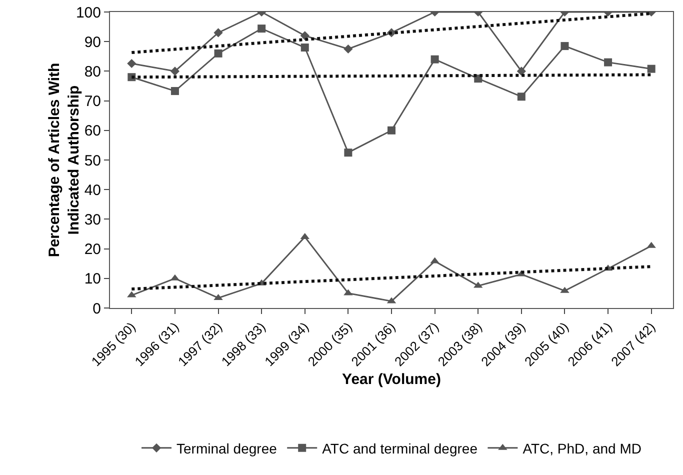 The width and height of the screenshot is (683, 475). I want to click on y-tick-label: 10, so click(92, 279).